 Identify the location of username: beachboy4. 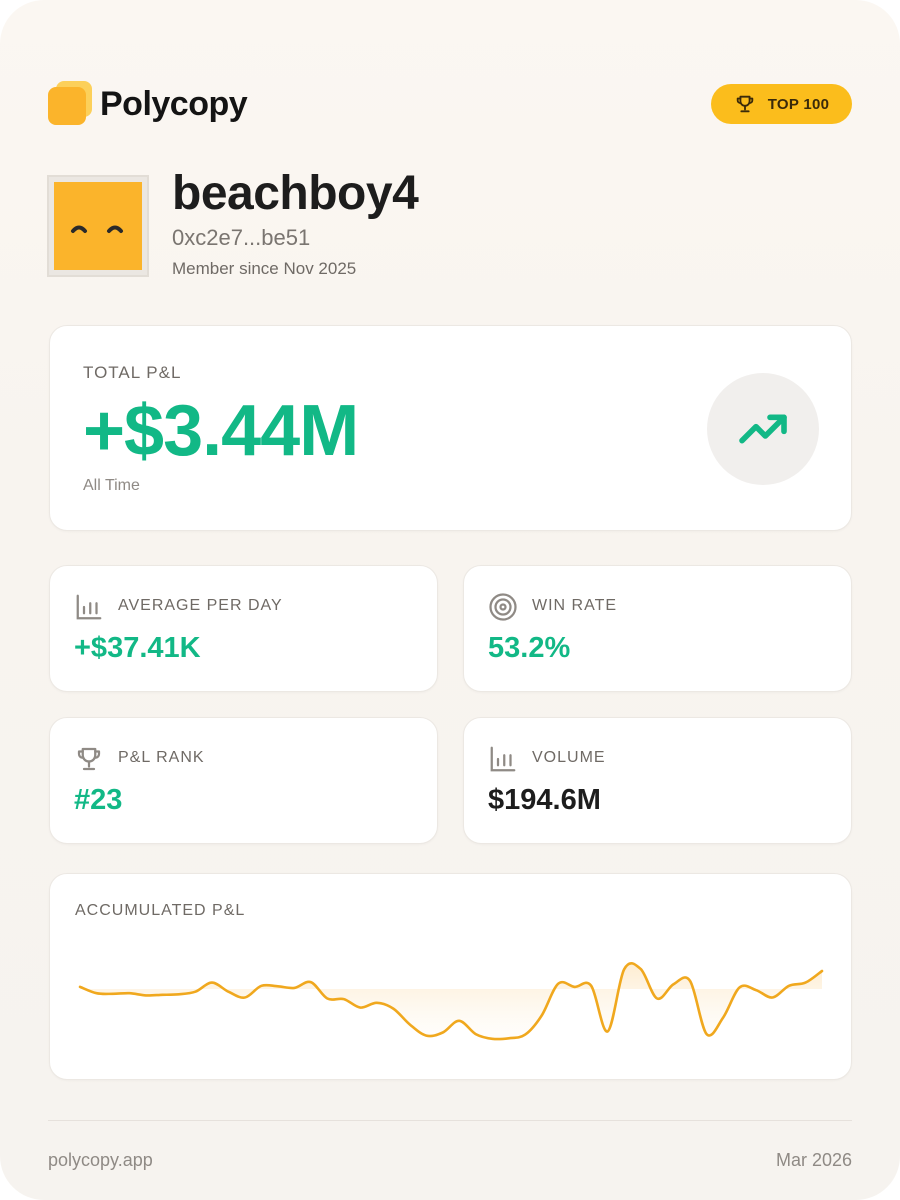
(295, 193).